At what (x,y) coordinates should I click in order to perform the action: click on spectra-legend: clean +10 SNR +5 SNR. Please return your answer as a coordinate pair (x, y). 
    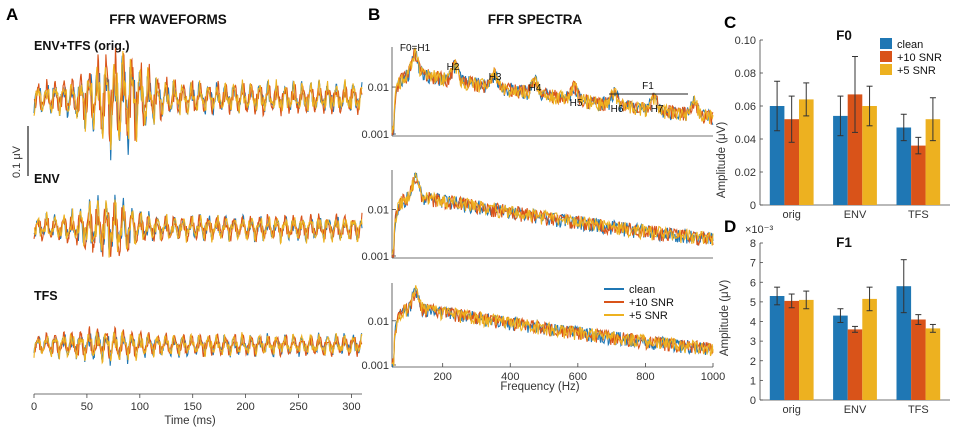
    Looking at the image, I should click on (639, 303).